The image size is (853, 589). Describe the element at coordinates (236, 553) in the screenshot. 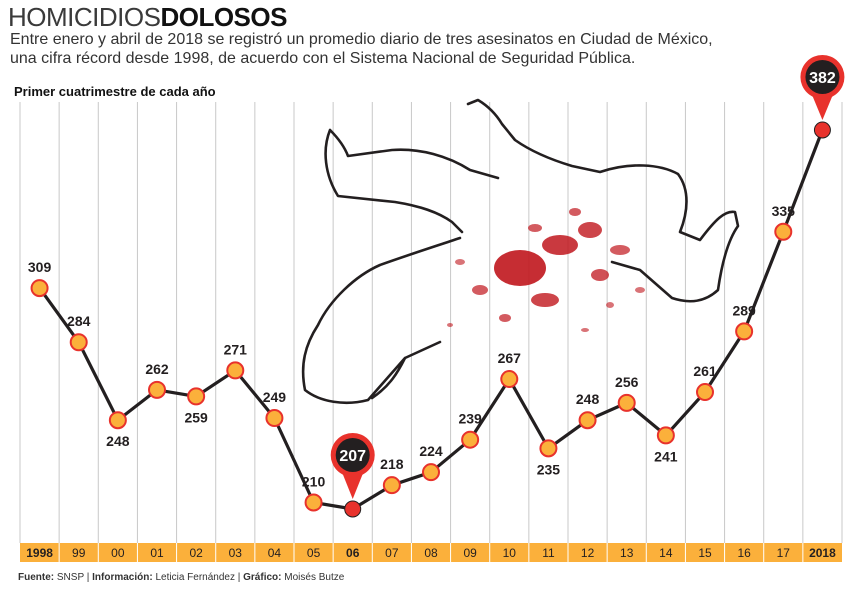

I see `x-tick-label: 03` at that location.